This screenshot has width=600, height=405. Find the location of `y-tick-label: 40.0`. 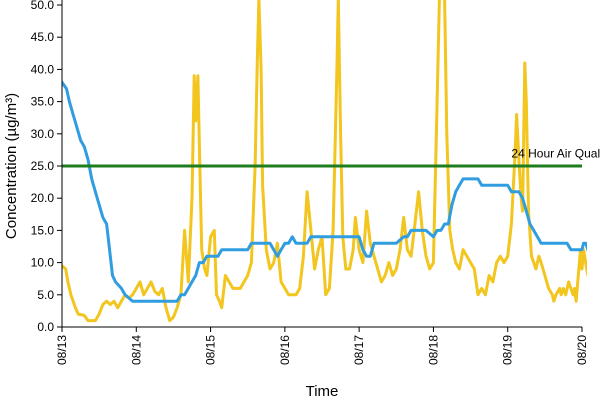

y-tick-label: 40.0 is located at coordinates (43, 69).